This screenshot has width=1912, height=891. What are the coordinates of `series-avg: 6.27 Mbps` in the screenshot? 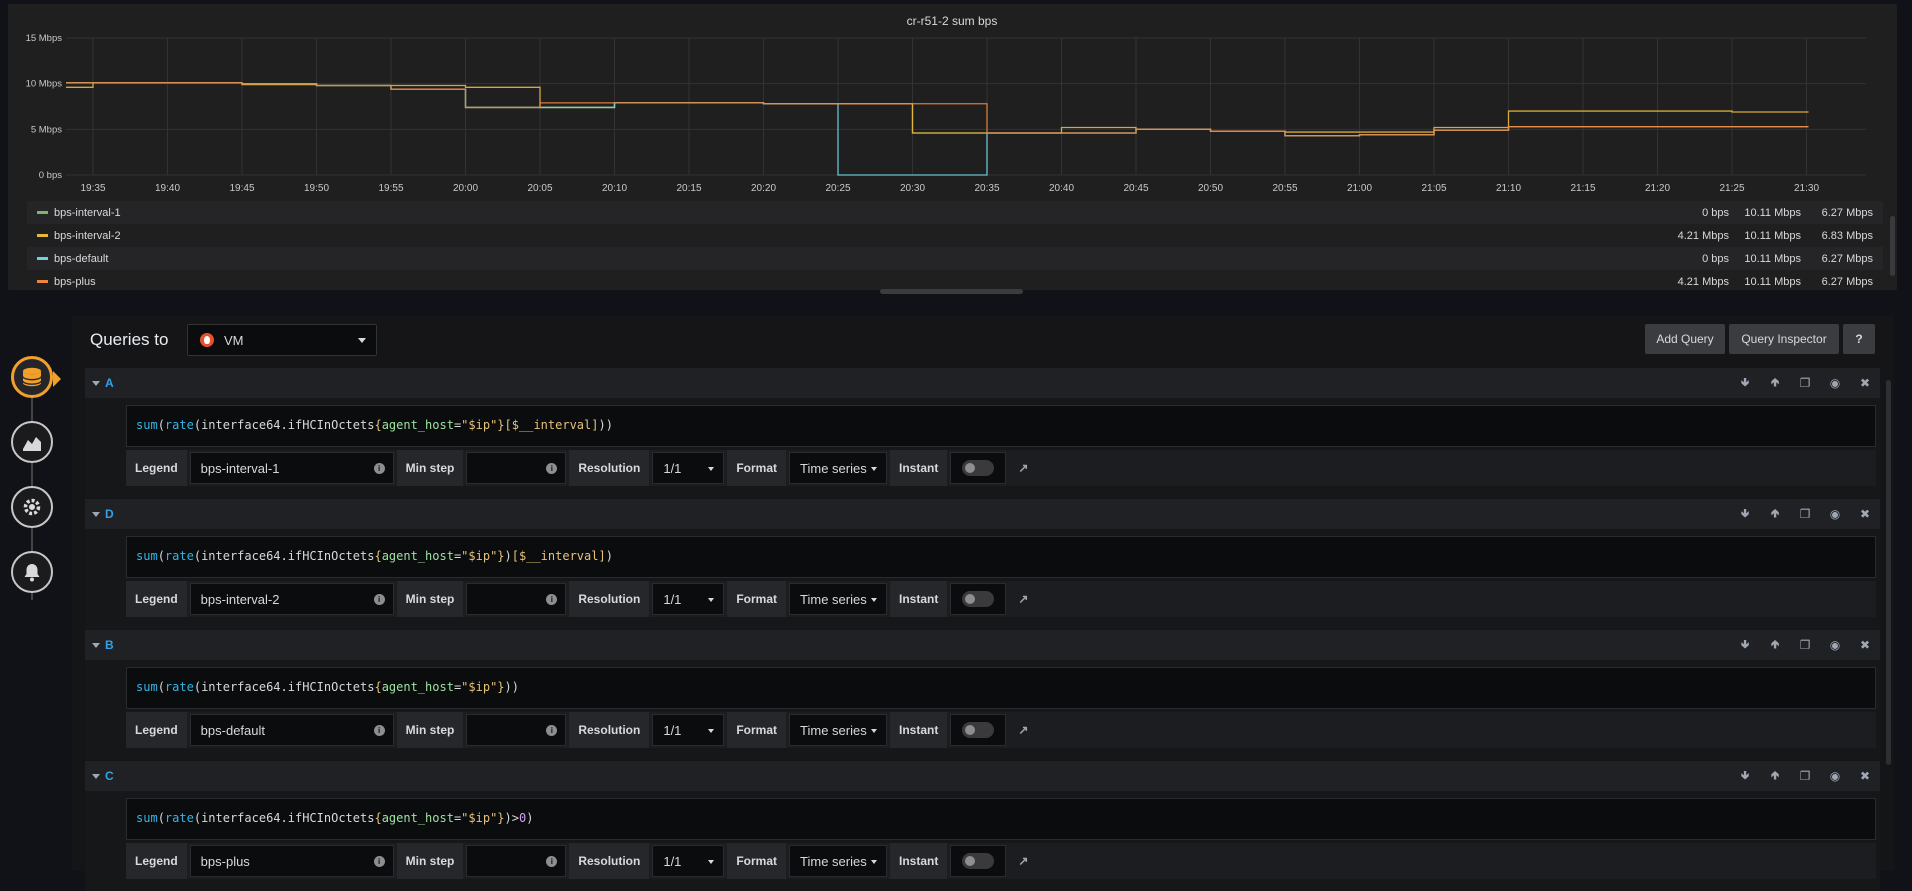 It's located at (1847, 258).